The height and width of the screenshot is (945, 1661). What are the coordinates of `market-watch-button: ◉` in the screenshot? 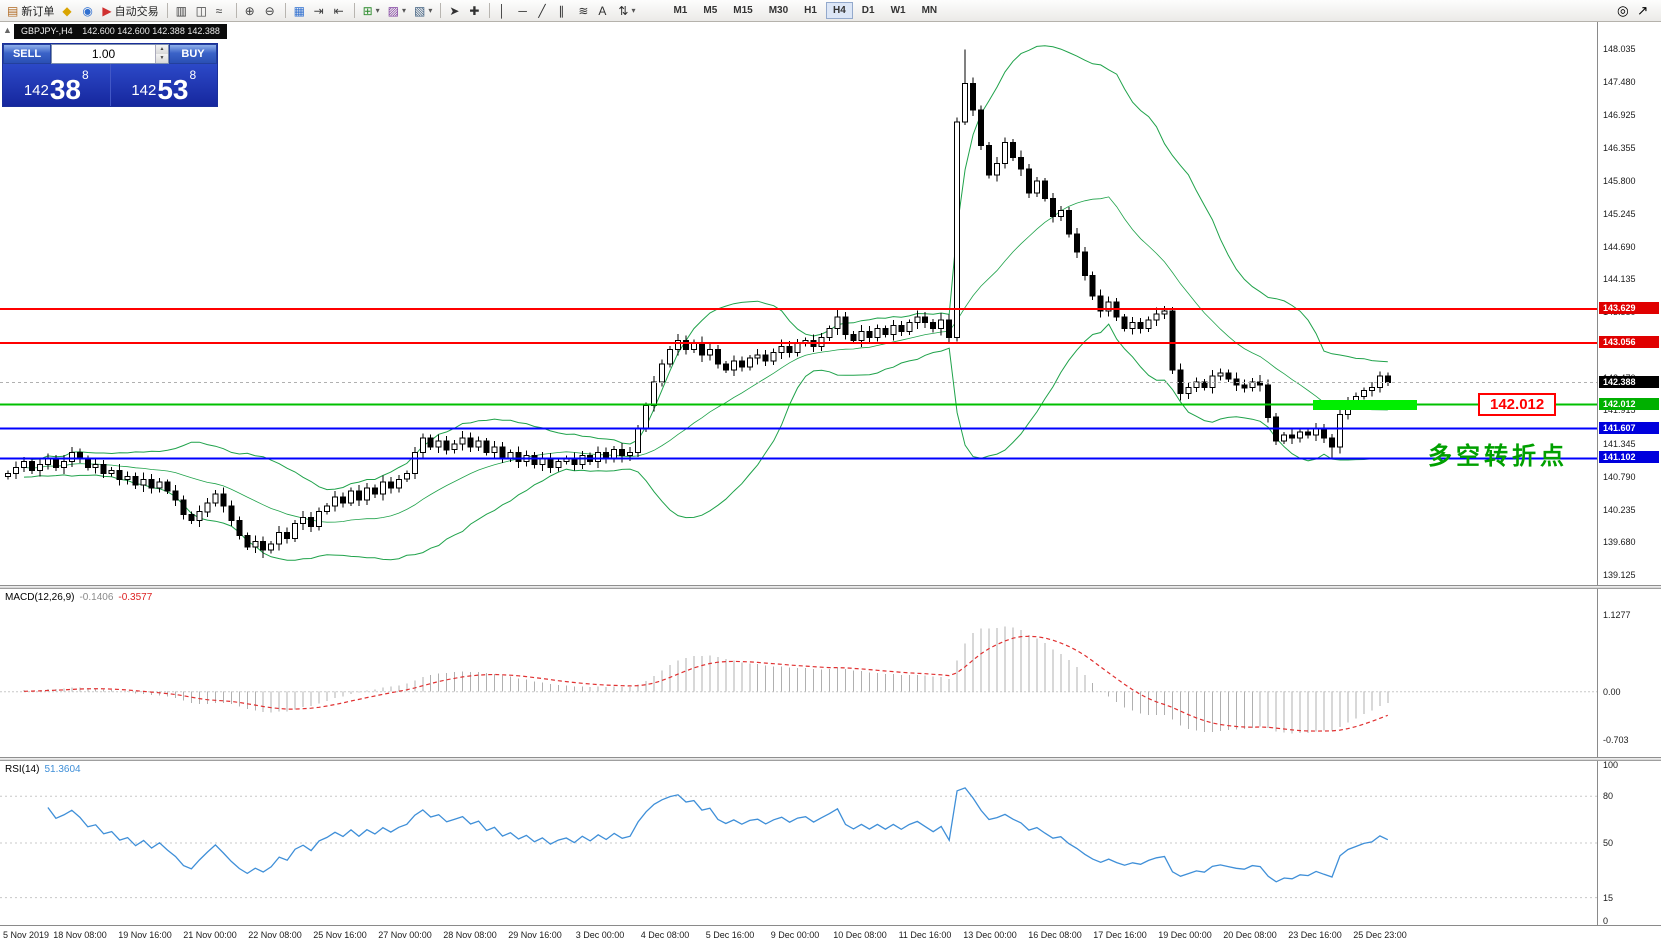 It's located at (88, 10).